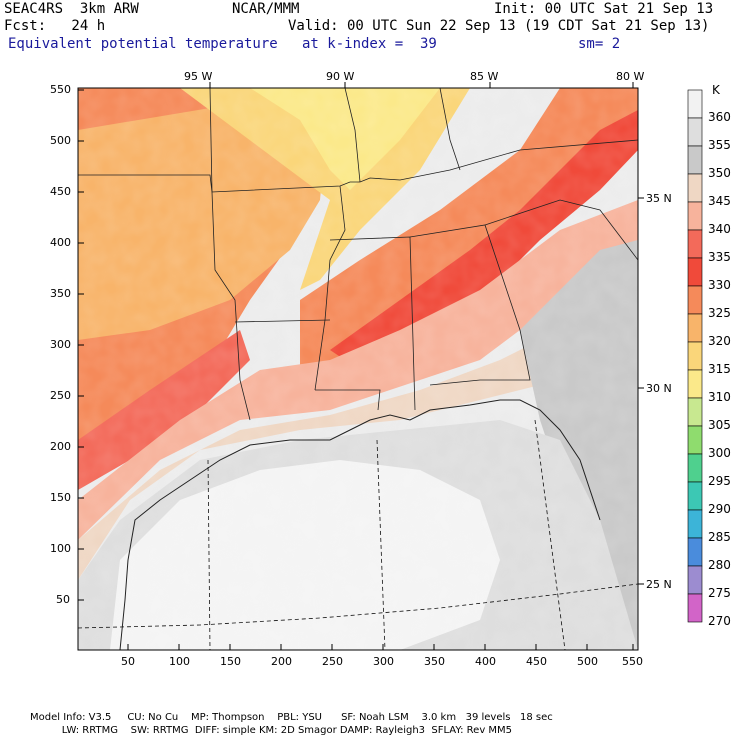 This screenshot has width=740, height=740. What do you see at coordinates (60, 89) in the screenshot?
I see `y-tick: 550` at bounding box center [60, 89].